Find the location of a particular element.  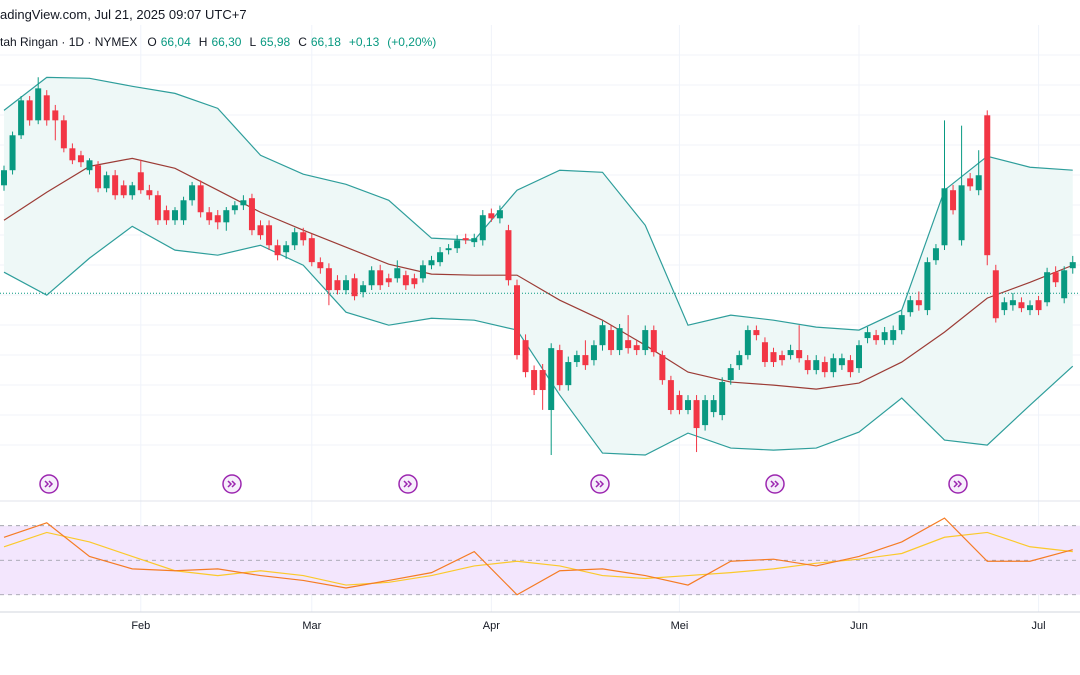

change-pct: (+0,20%) is located at coordinates (412, 42).